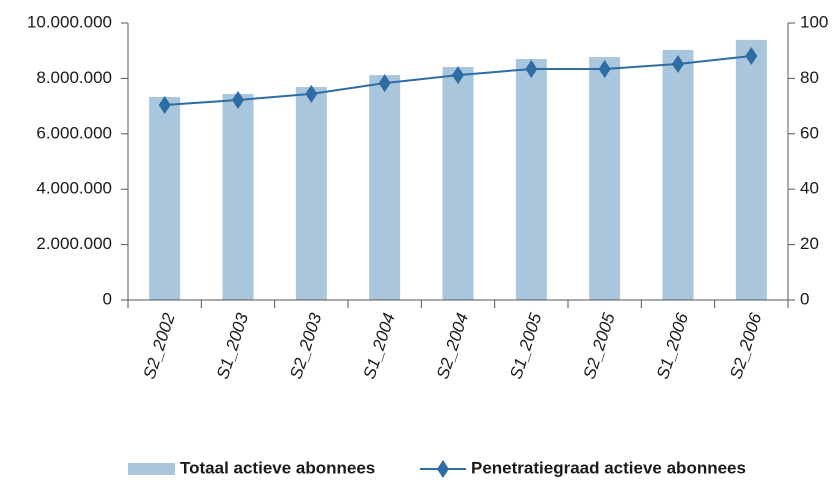 Image resolution: width=838 pixels, height=482 pixels. What do you see at coordinates (379, 346) in the screenshot?
I see `x-tick-label: S1_2004` at bounding box center [379, 346].